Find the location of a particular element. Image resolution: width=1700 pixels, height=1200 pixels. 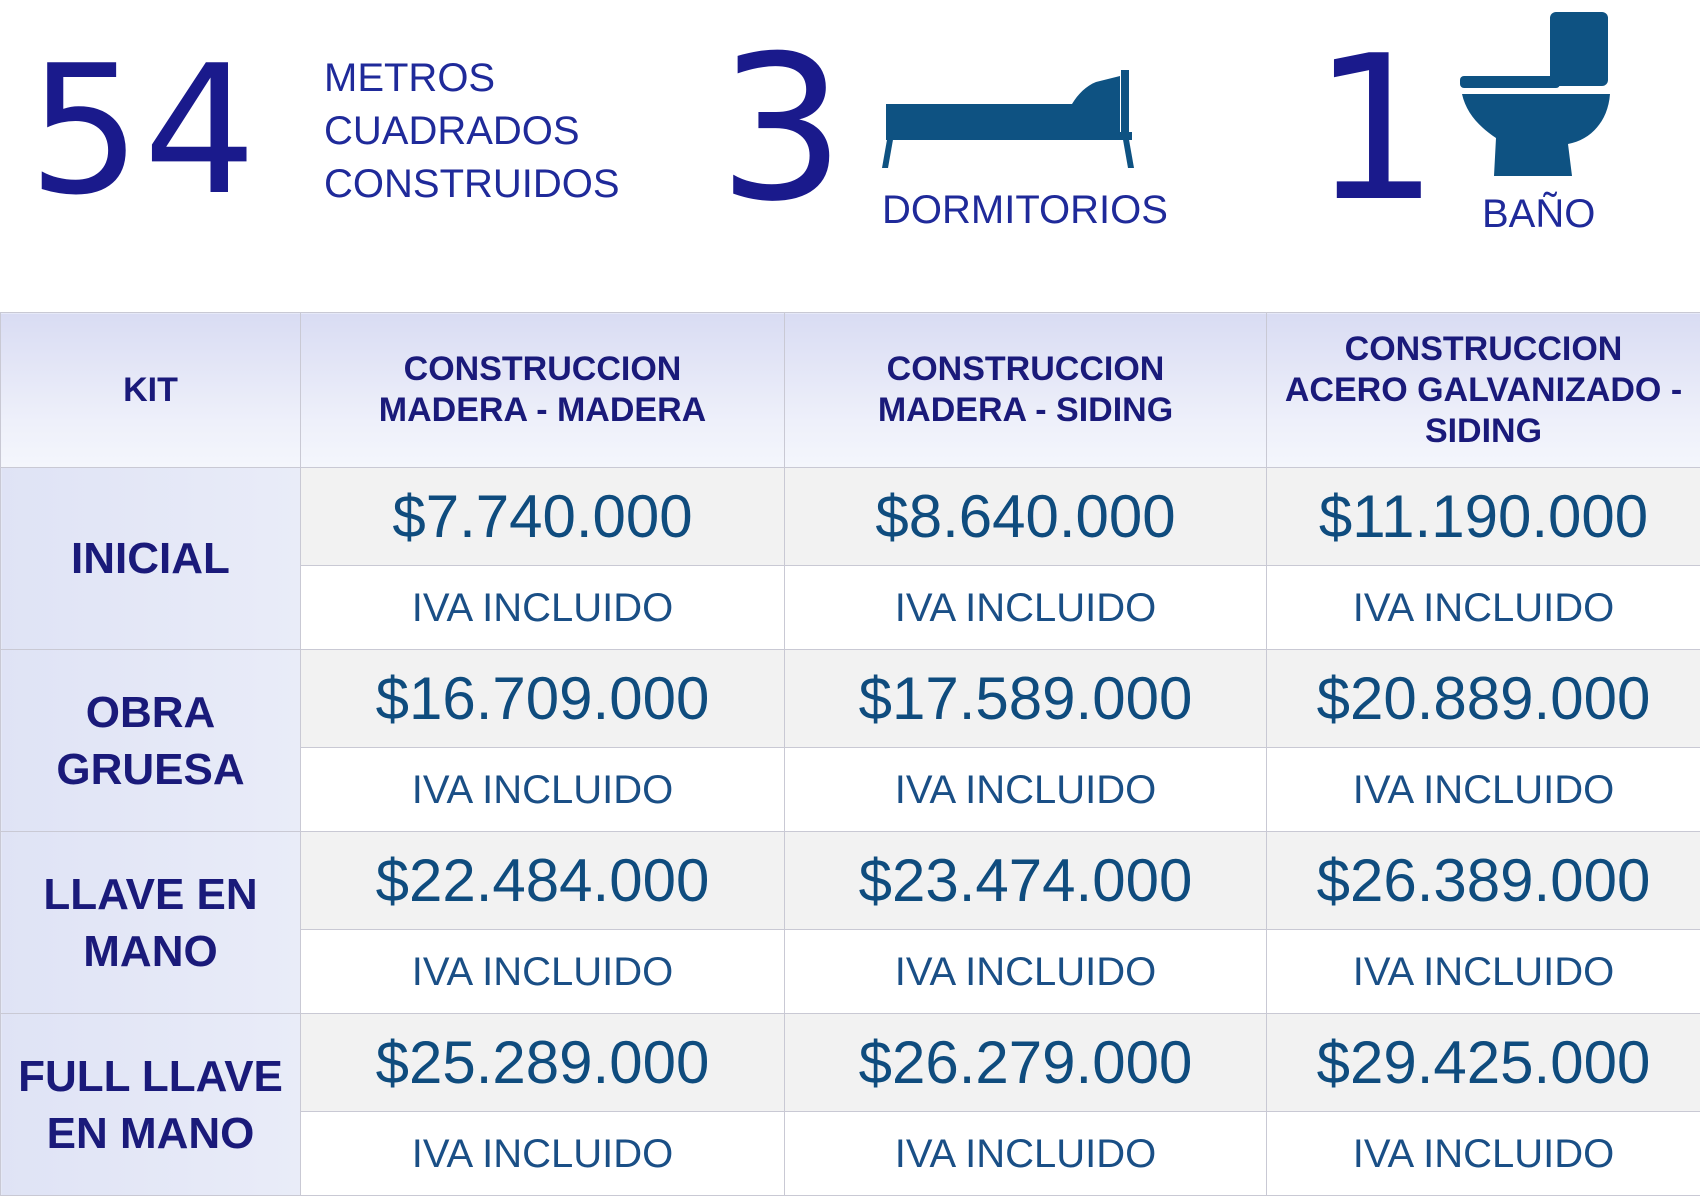

column-header-acero-siding: CONSTRUCCION ACERO GALVANIZADO - SIDING is located at coordinates (1483, 390).